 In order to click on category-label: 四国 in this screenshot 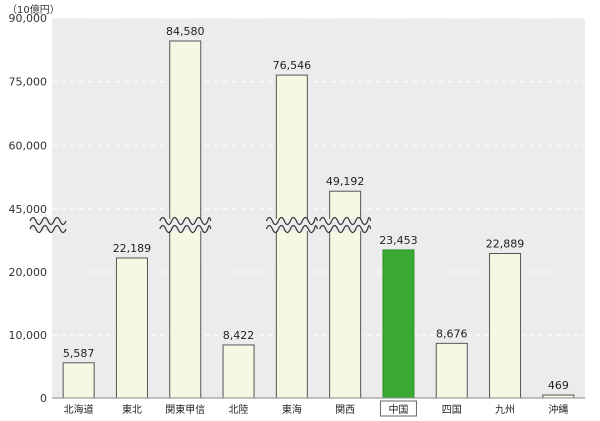, I will do `click(452, 410)`.